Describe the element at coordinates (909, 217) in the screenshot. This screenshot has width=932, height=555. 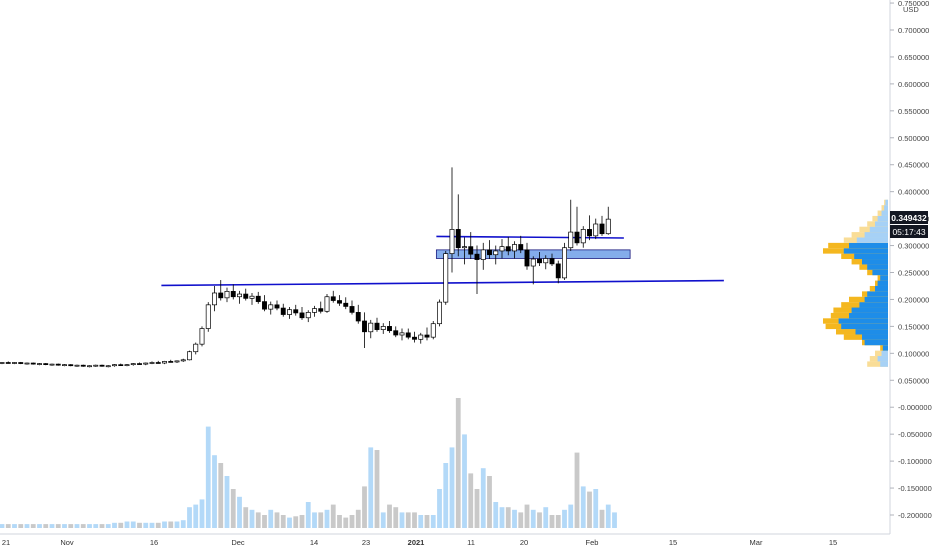
I see `last-price-badge` at that location.